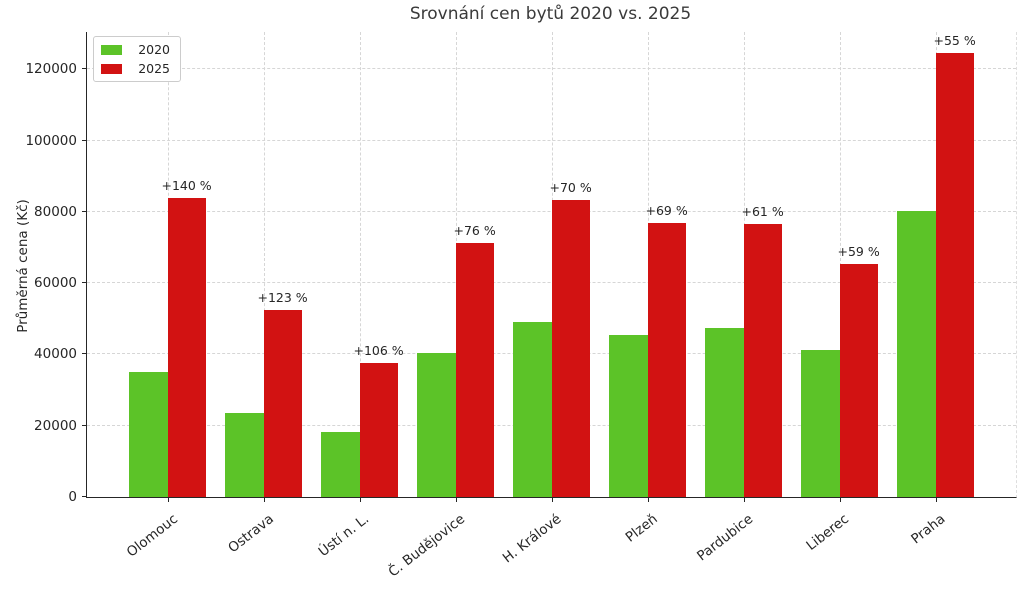 This screenshot has height=594, width=1024. I want to click on x-tick-label-Pardubice: Pardubice, so click(725, 538).